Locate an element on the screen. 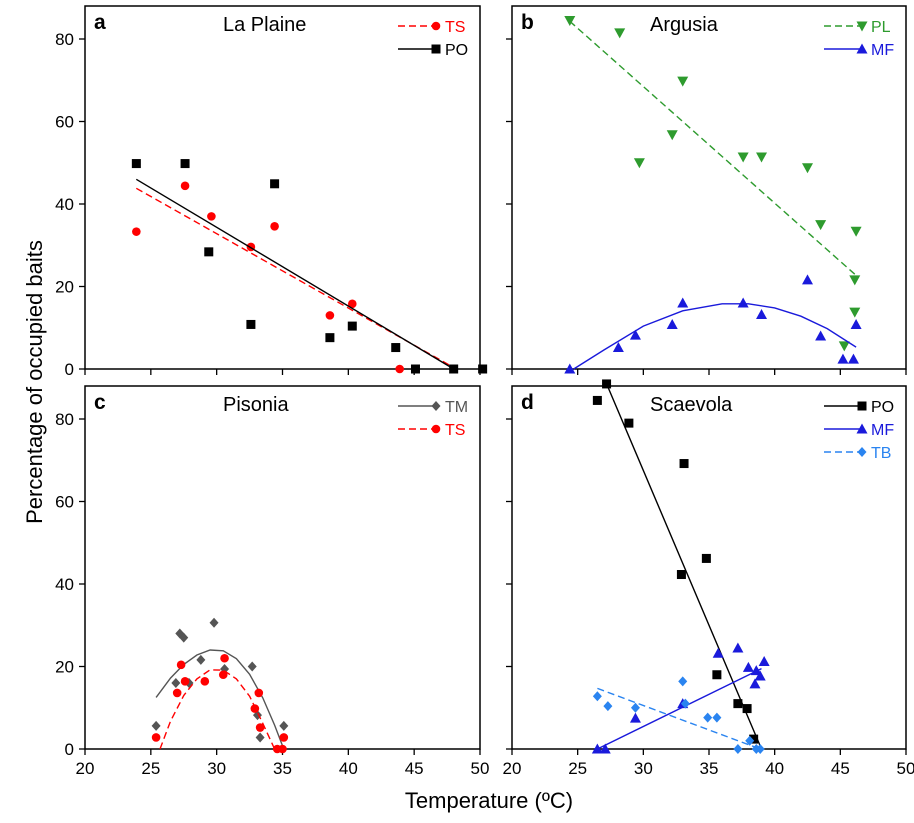 This screenshot has width=914, height=823. x-tick-label: 50 is located at coordinates (480, 768).